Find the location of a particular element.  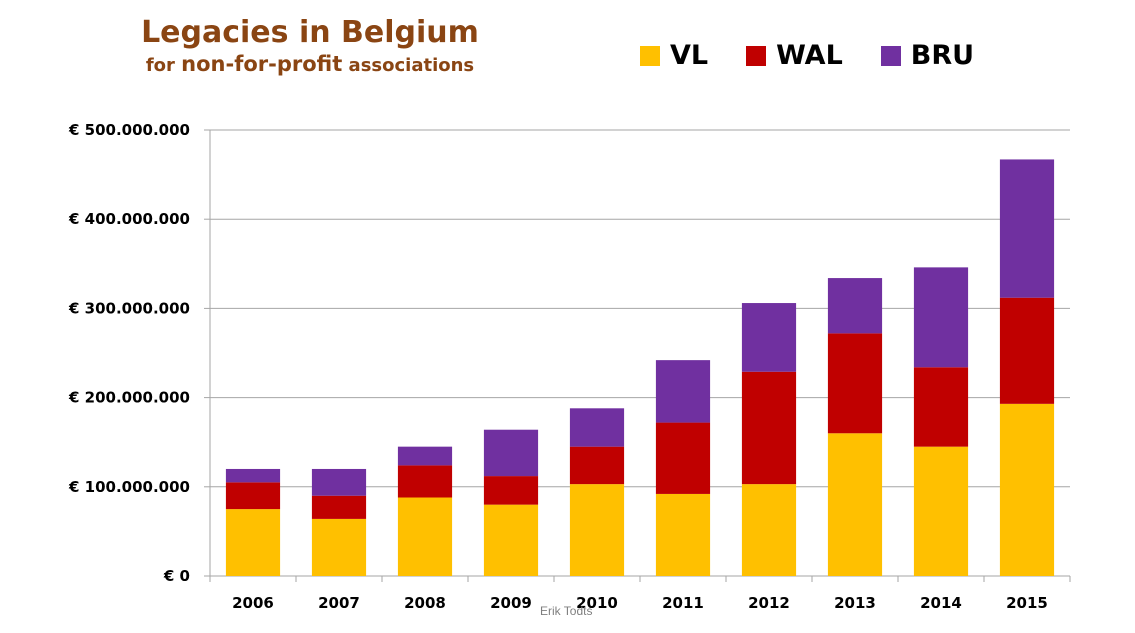

bar-wal-2012 is located at coordinates (769, 428).